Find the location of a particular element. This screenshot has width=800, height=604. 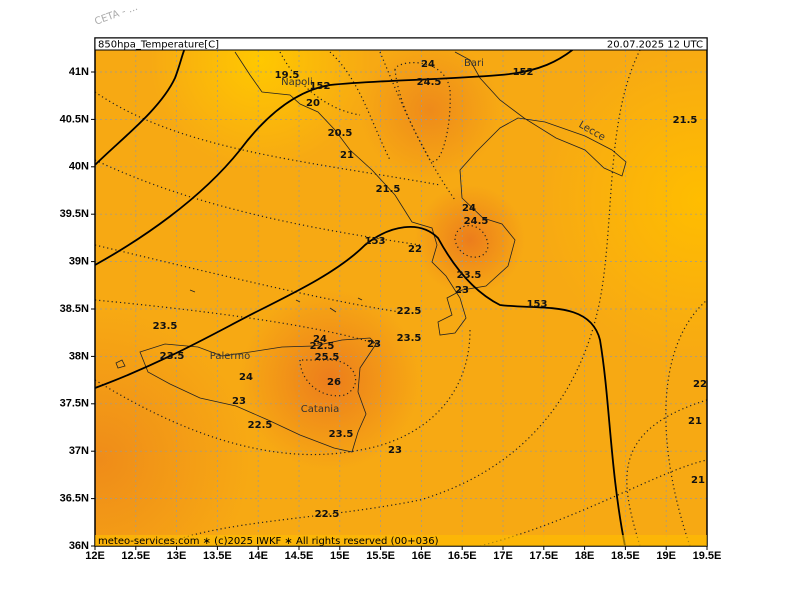

contour-label: 19.5 is located at coordinates (287, 75).